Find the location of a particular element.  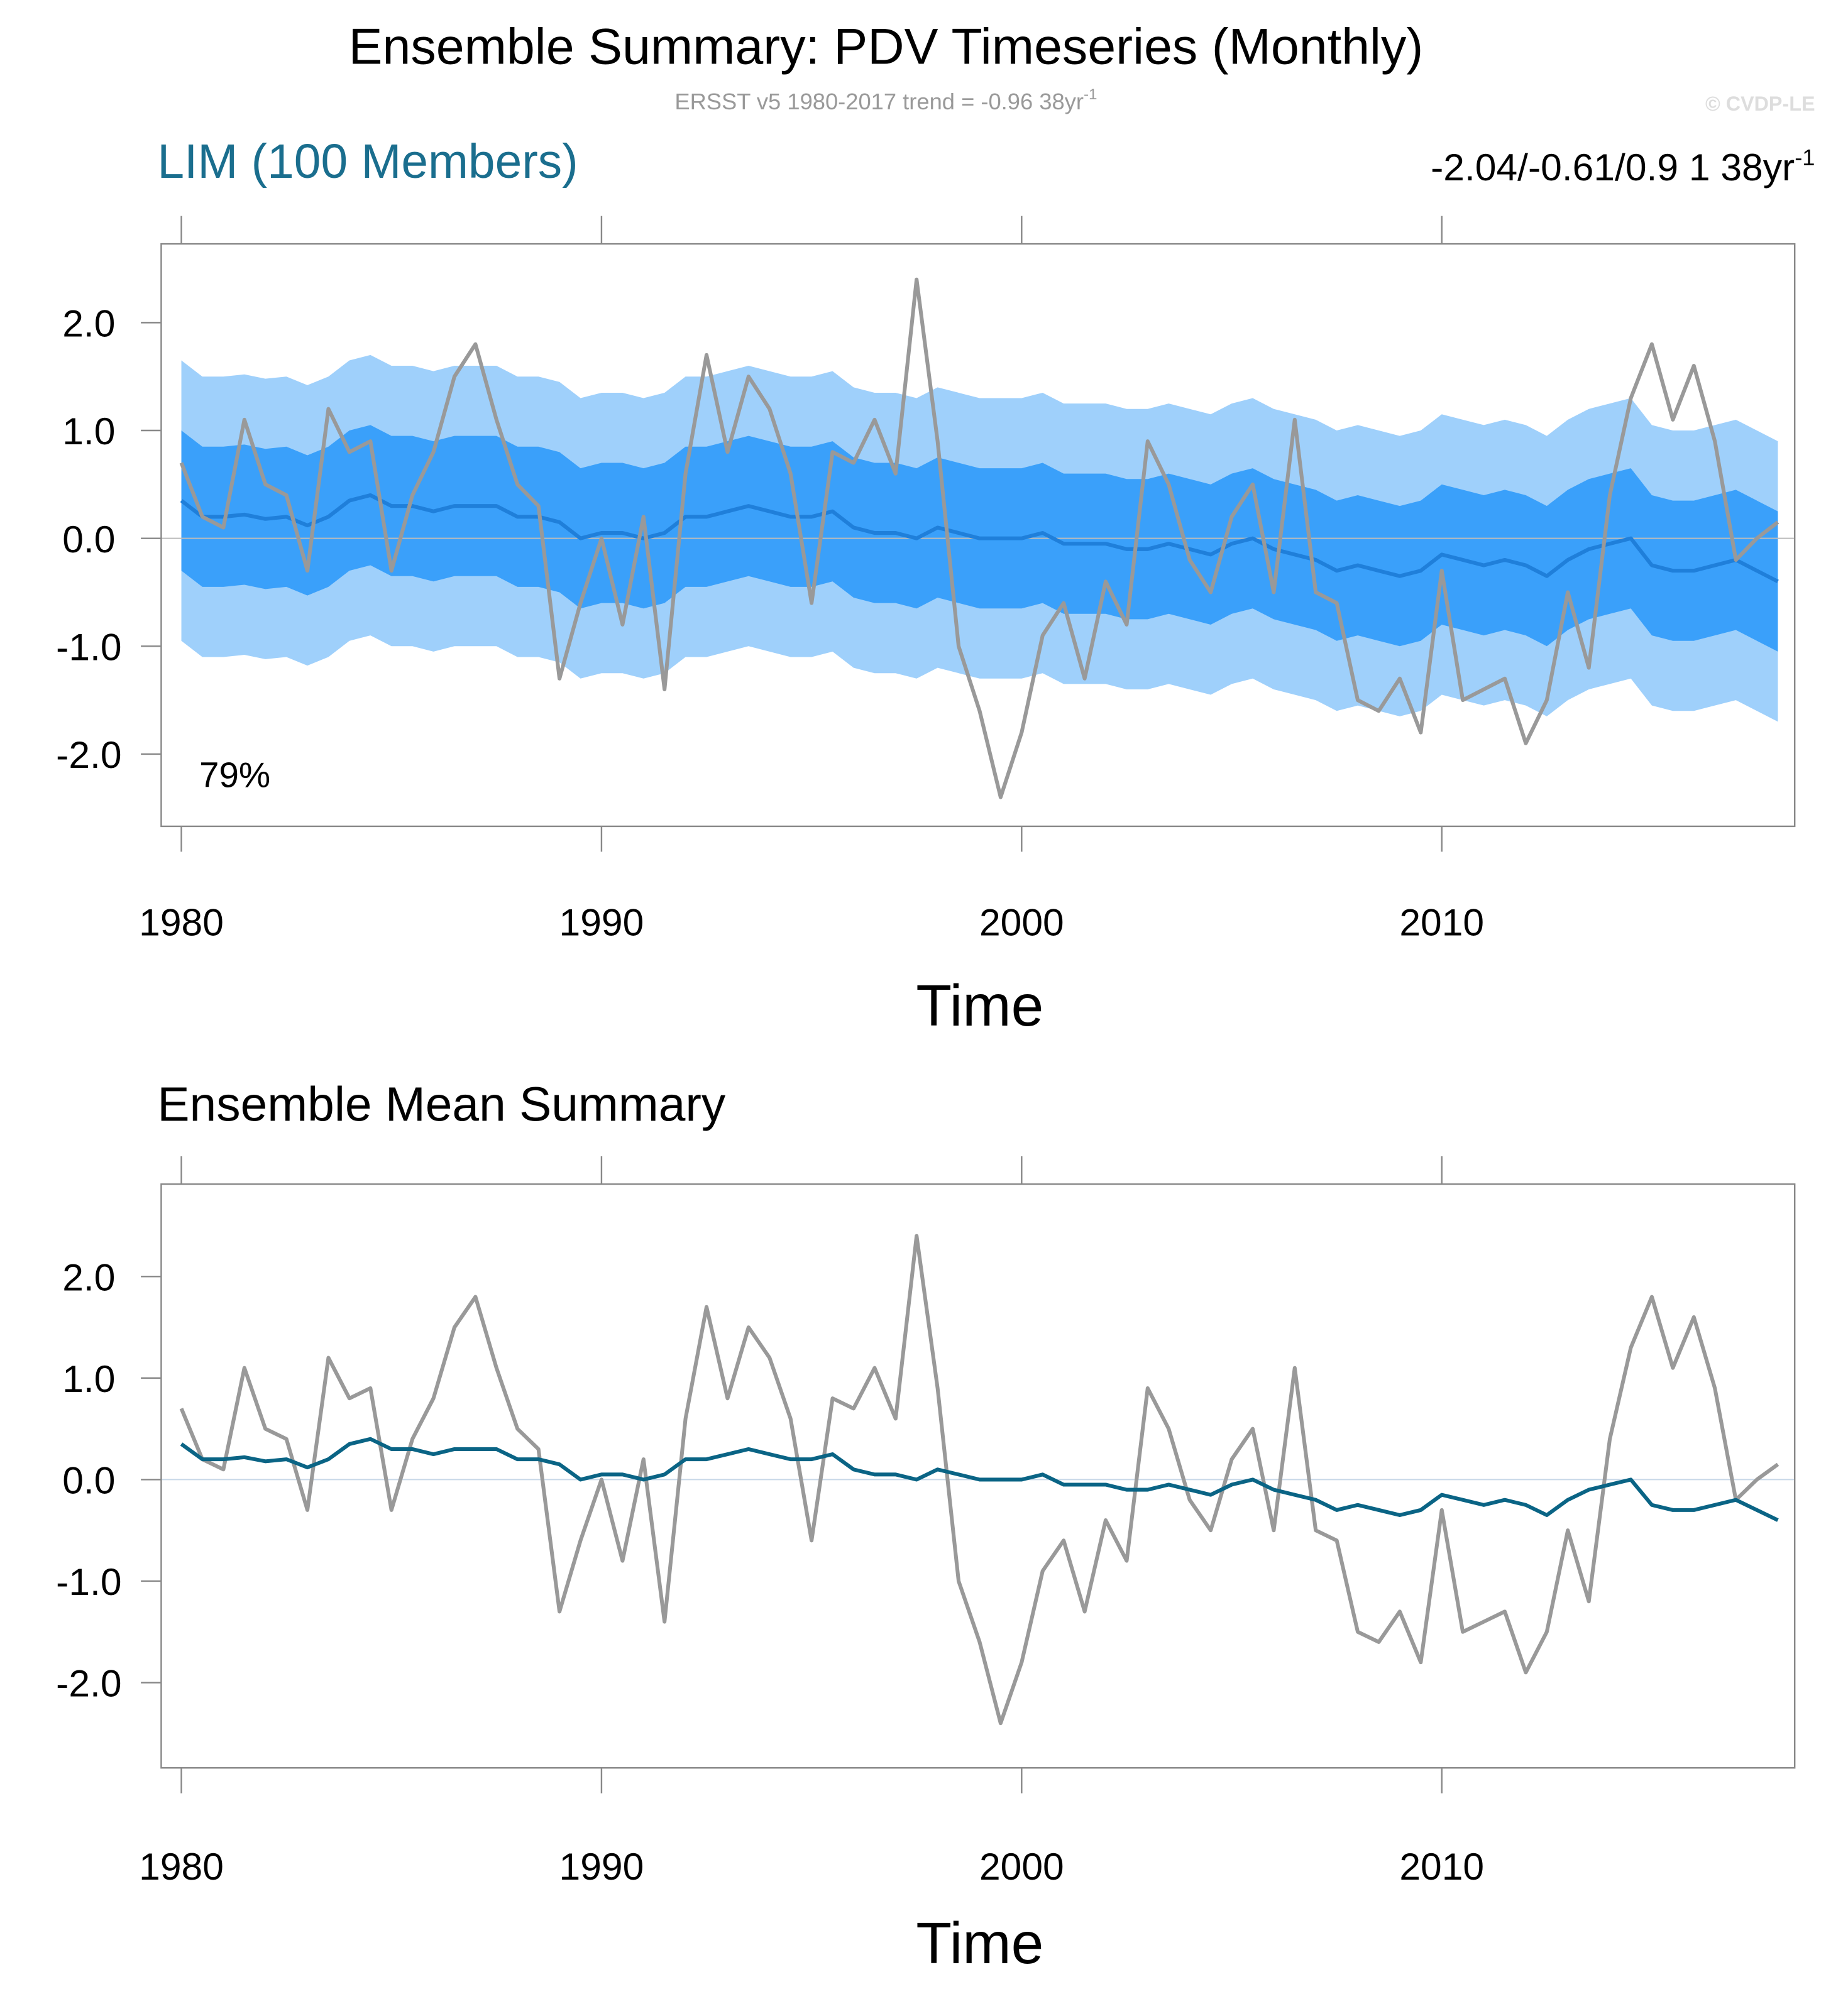

subtitle-sup: -1 is located at coordinates (1090, 94).